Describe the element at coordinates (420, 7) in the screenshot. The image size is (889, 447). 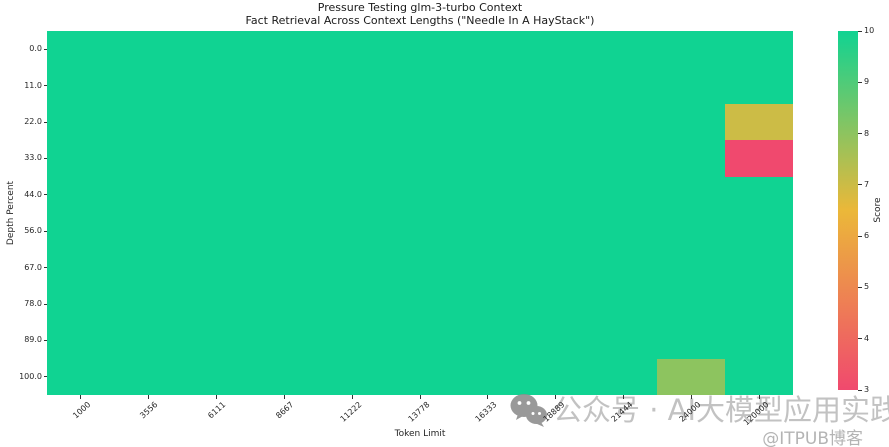
I see `chart-title-line1: Pressure Testing glm-3-turbo Context` at that location.